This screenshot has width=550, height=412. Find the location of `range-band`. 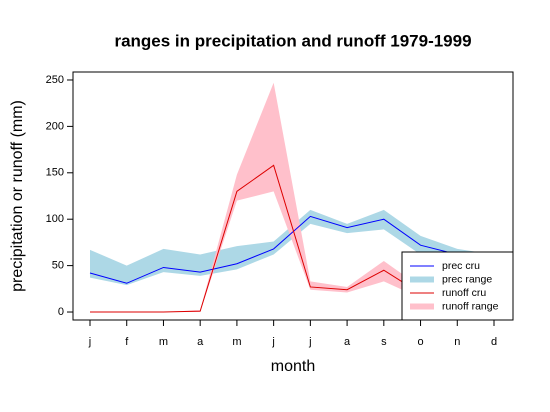

range-band is located at coordinates (292, 247).